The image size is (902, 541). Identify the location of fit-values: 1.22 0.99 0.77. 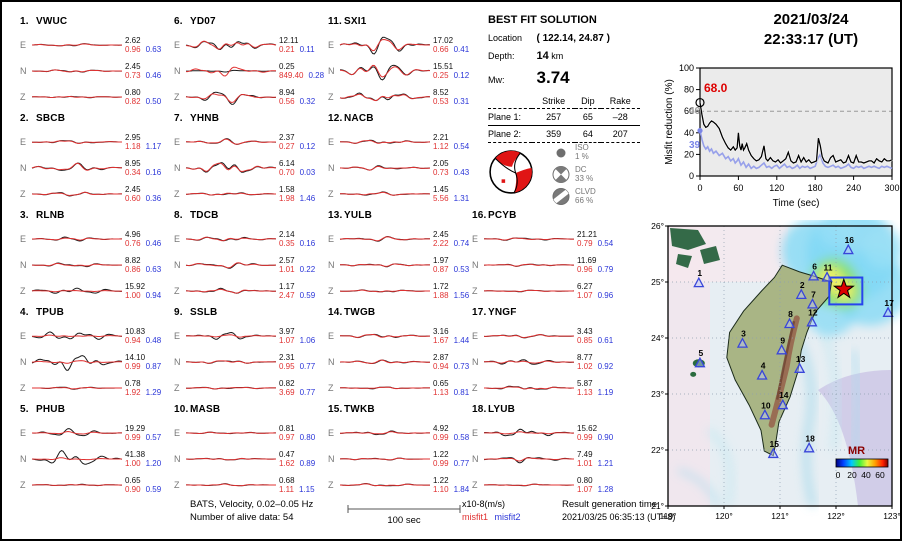
(451, 459).